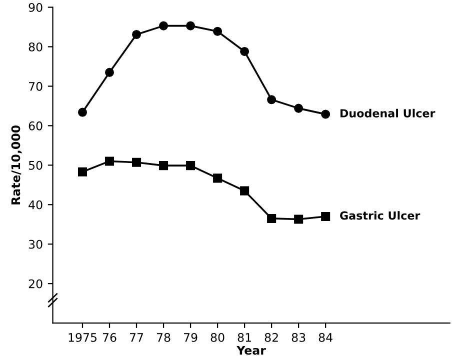  I want to click on y-tick-label: 70, so click(35, 86).